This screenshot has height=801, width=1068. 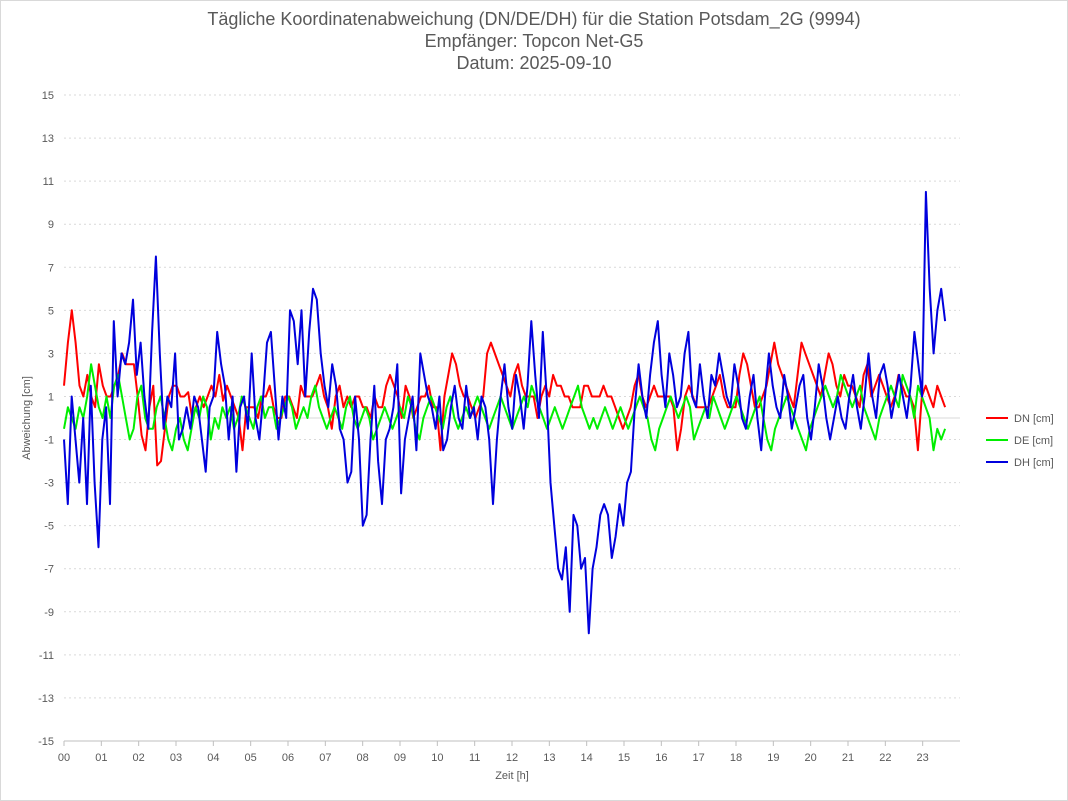 I want to click on x-tick-label: 03, so click(x=176, y=758).